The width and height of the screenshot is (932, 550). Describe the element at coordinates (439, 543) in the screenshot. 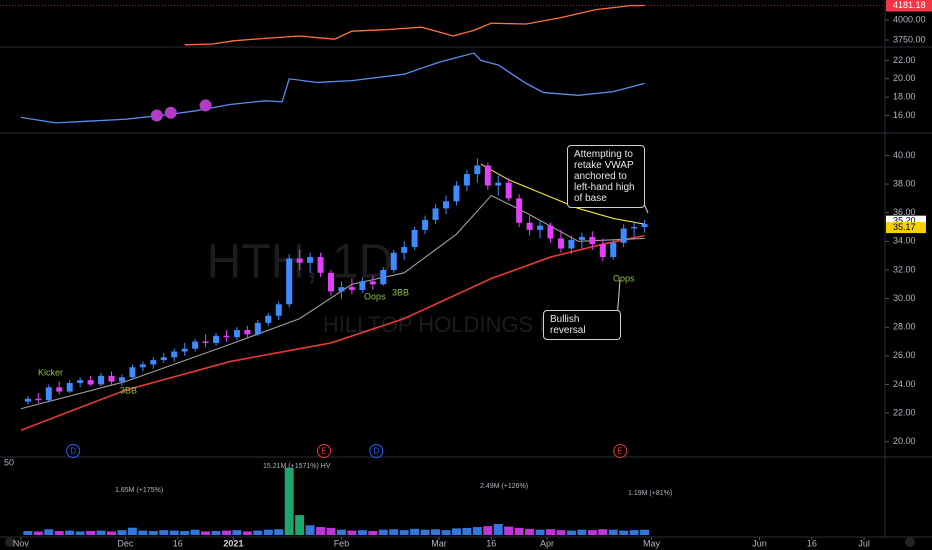

I see `x-tick-label: Mar` at that location.